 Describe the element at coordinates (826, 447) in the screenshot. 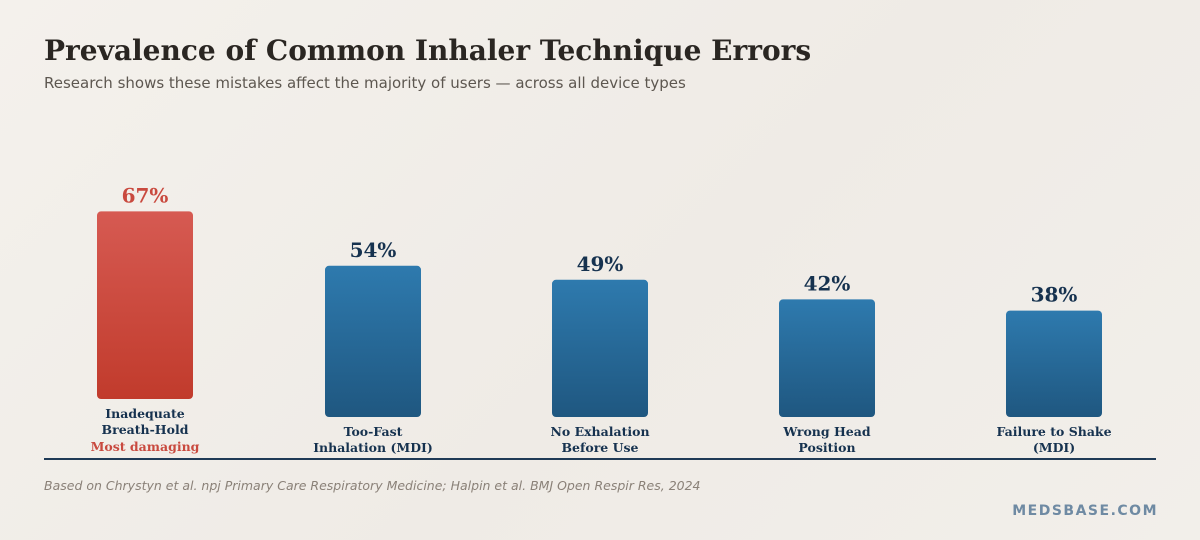

I see `category-label: Position` at that location.